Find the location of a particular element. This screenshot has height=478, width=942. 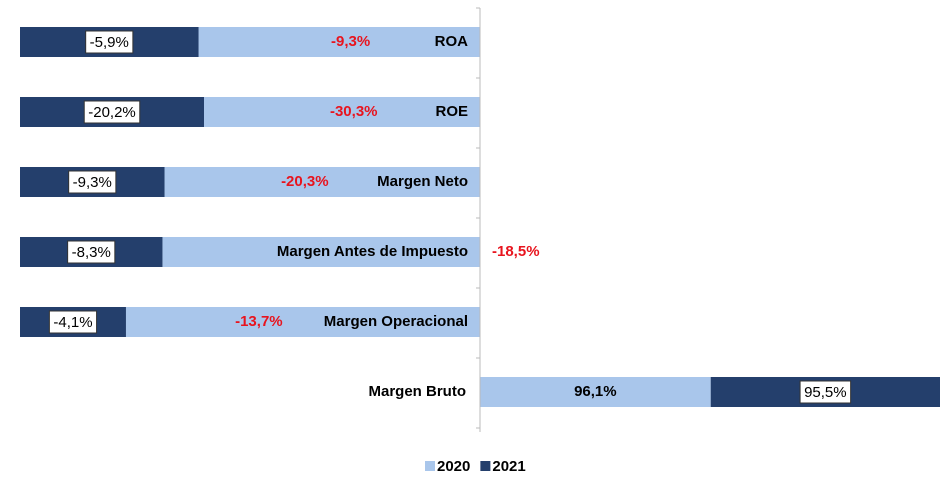

category-label: Margen Bruto is located at coordinates (418, 391).